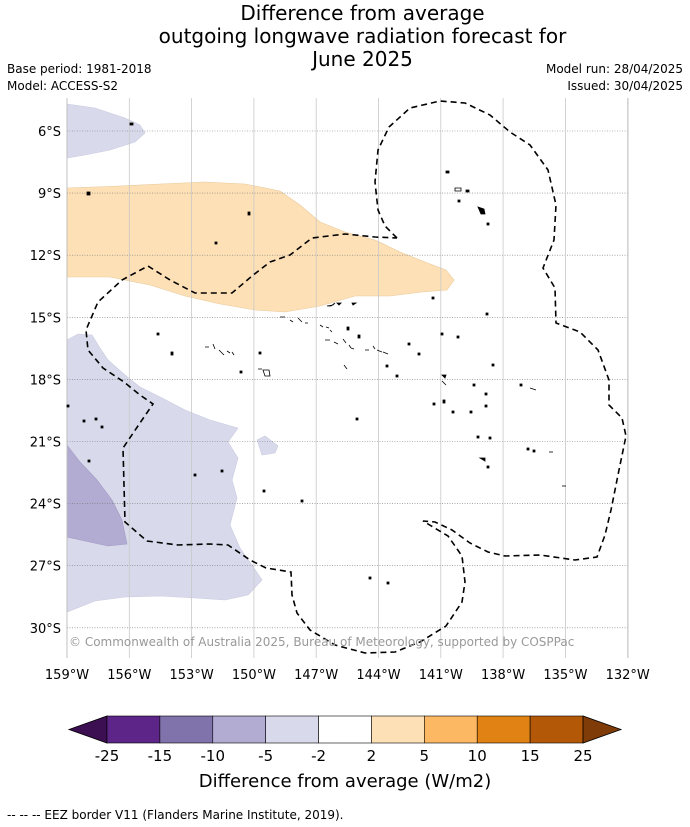 The image size is (690, 827). I want to click on lat-label: 12°S, so click(45, 256).